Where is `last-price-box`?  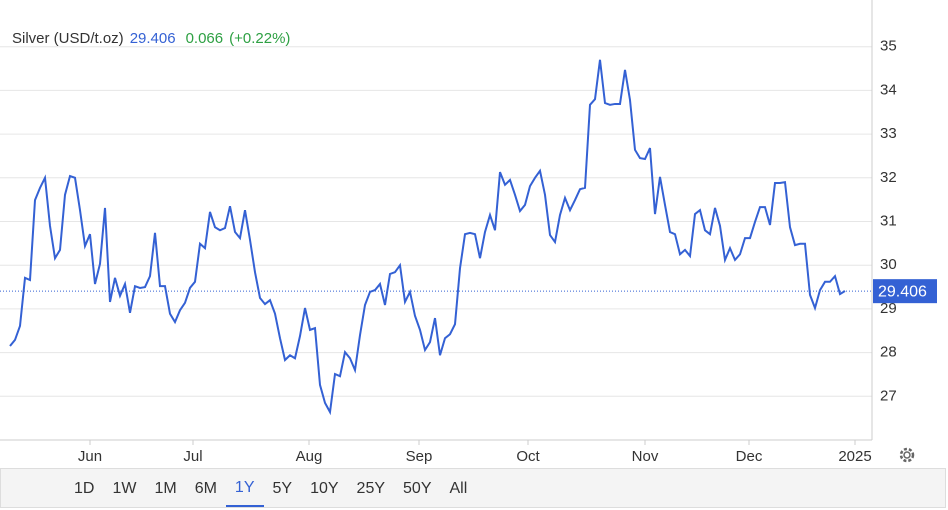 last-price-box is located at coordinates (905, 291).